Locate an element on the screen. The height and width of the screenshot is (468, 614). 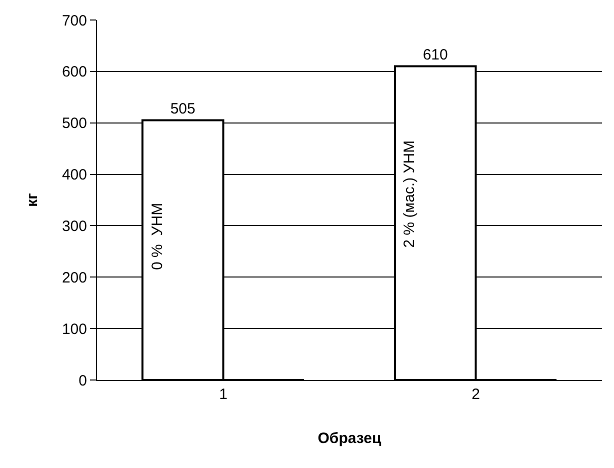
y-tick-label: 0 is located at coordinates (82, 381).